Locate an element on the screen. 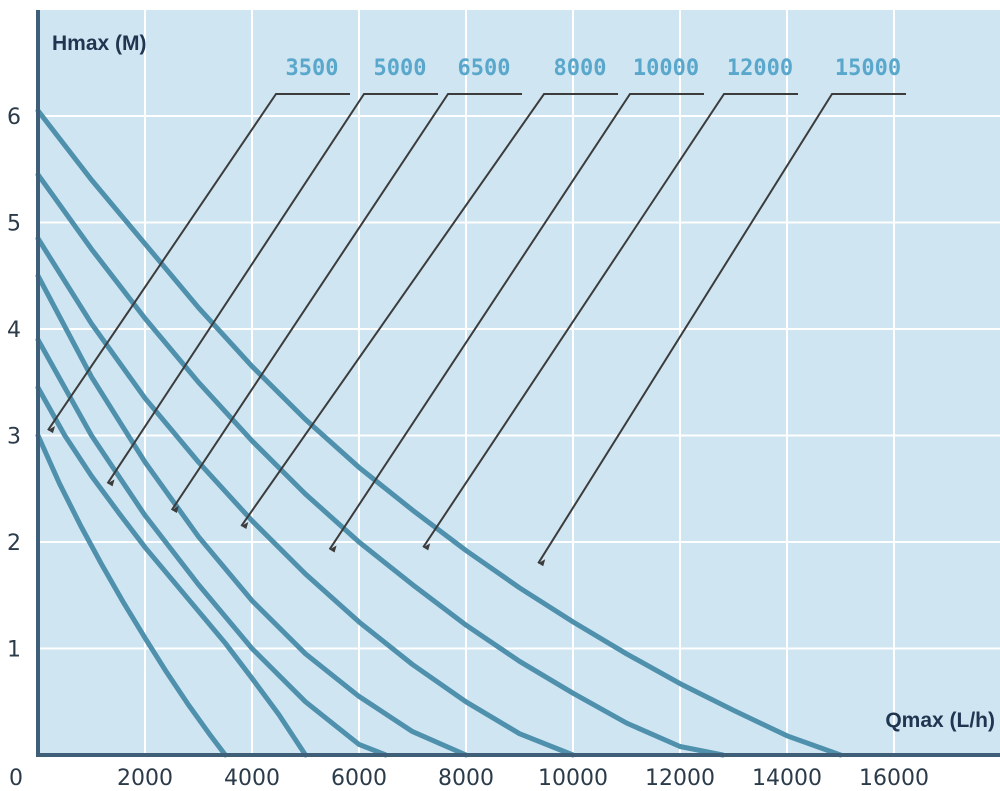  x-tick-label: 2000 is located at coordinates (145, 778).